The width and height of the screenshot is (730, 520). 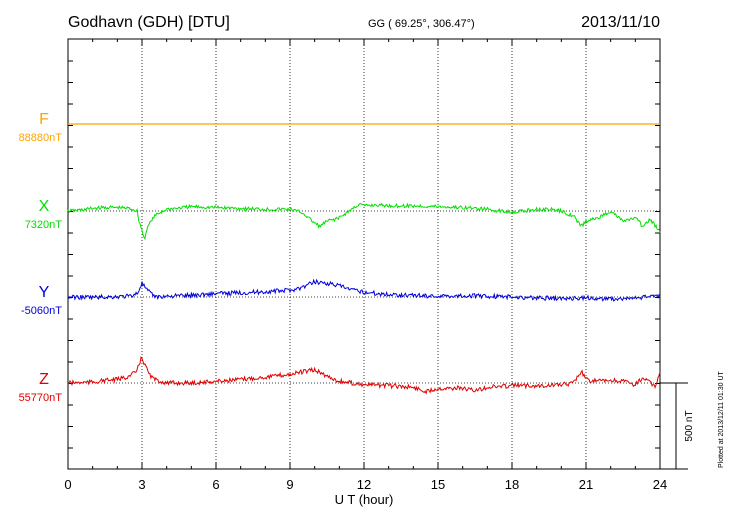 I want to click on coords-label: GG ( 69.25°, 306.47°), so click(x=421, y=24).